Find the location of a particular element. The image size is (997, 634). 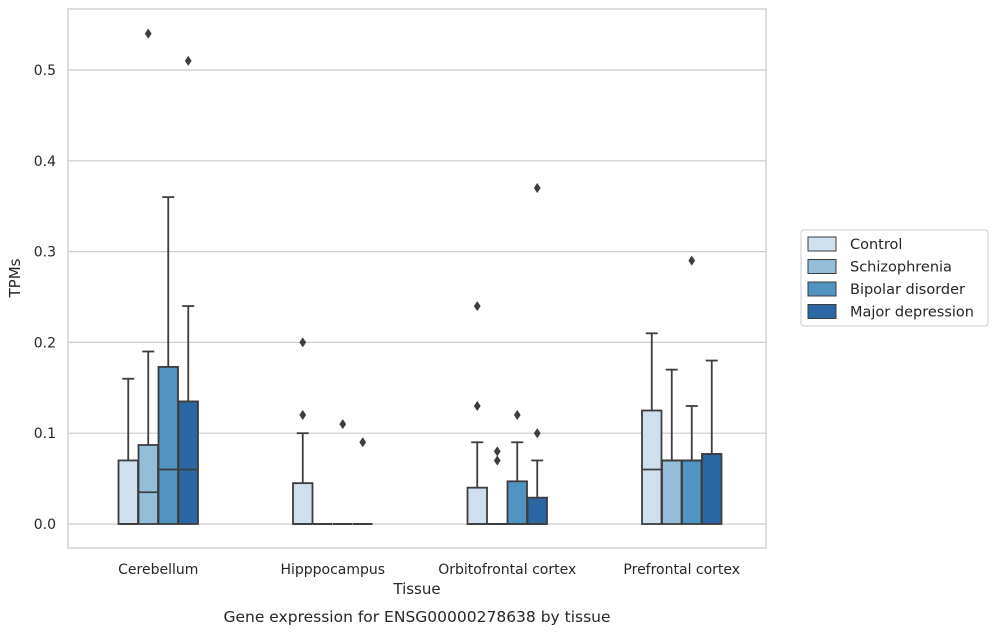

legend-label: Schizophrenia is located at coordinates (901, 268).